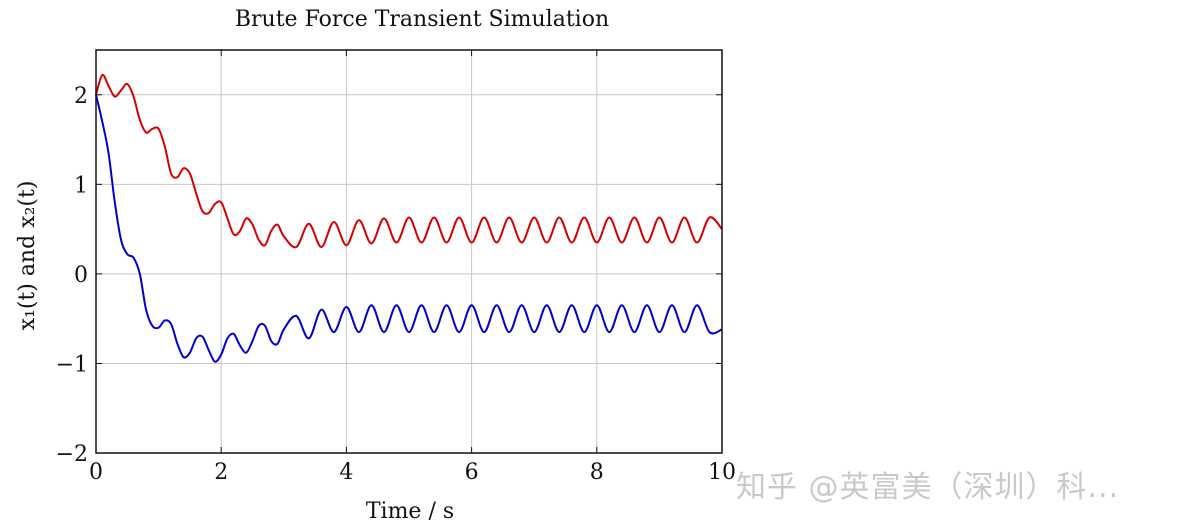 The height and width of the screenshot is (530, 1196). What do you see at coordinates (597, 472) in the screenshot?
I see `x-tick-label: 8` at bounding box center [597, 472].